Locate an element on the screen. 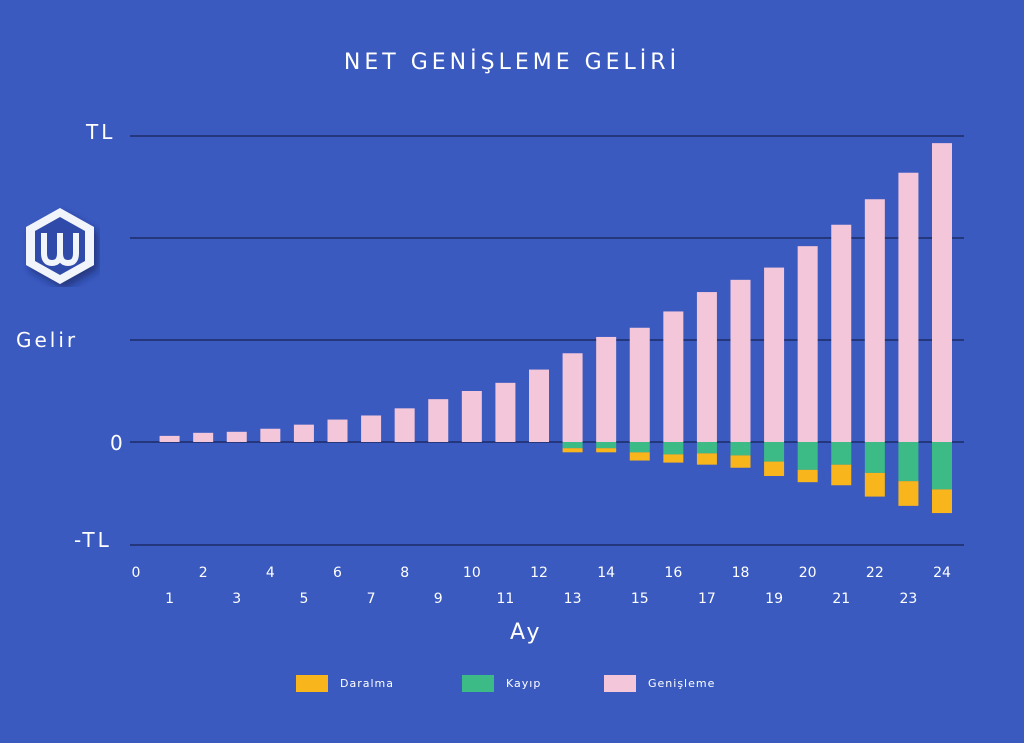 The height and width of the screenshot is (743, 1024). x-tick-label: 16 is located at coordinates (673, 573).